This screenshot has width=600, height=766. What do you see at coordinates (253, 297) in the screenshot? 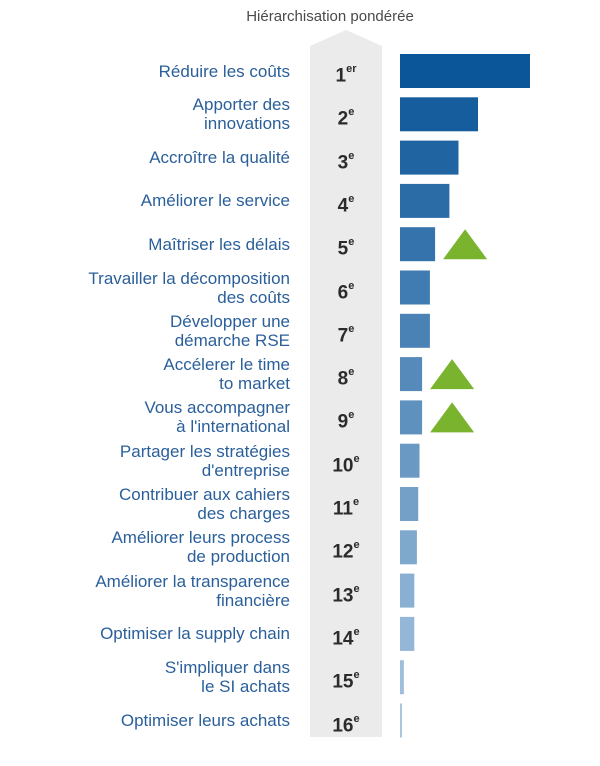
I see `category-label-line: des coûts` at bounding box center [253, 297].